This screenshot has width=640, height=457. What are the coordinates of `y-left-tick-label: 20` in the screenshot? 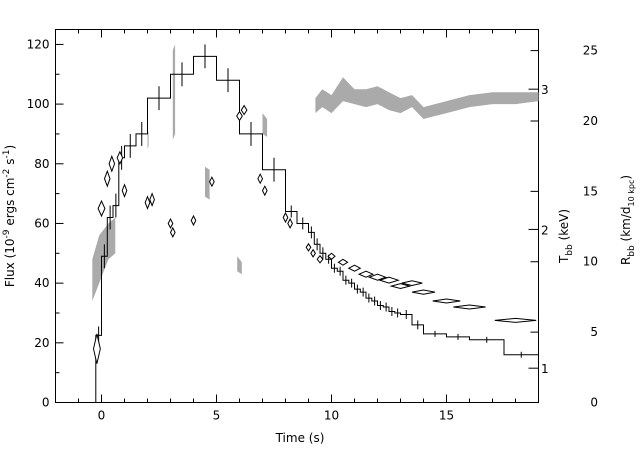 It's located at (41, 343).